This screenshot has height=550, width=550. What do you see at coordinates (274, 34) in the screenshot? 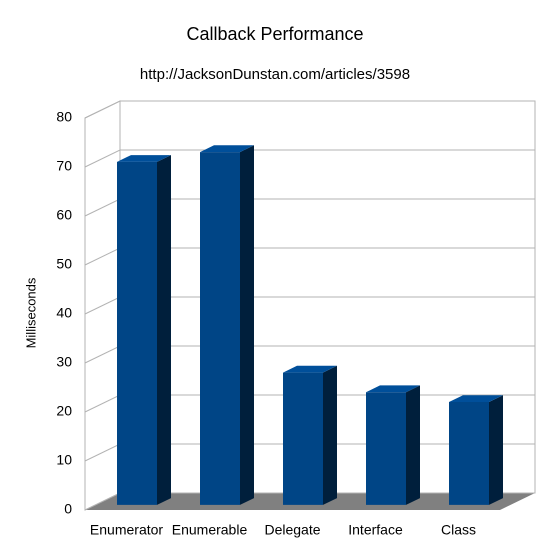
I see `chart-title: Callback Performance` at bounding box center [274, 34].